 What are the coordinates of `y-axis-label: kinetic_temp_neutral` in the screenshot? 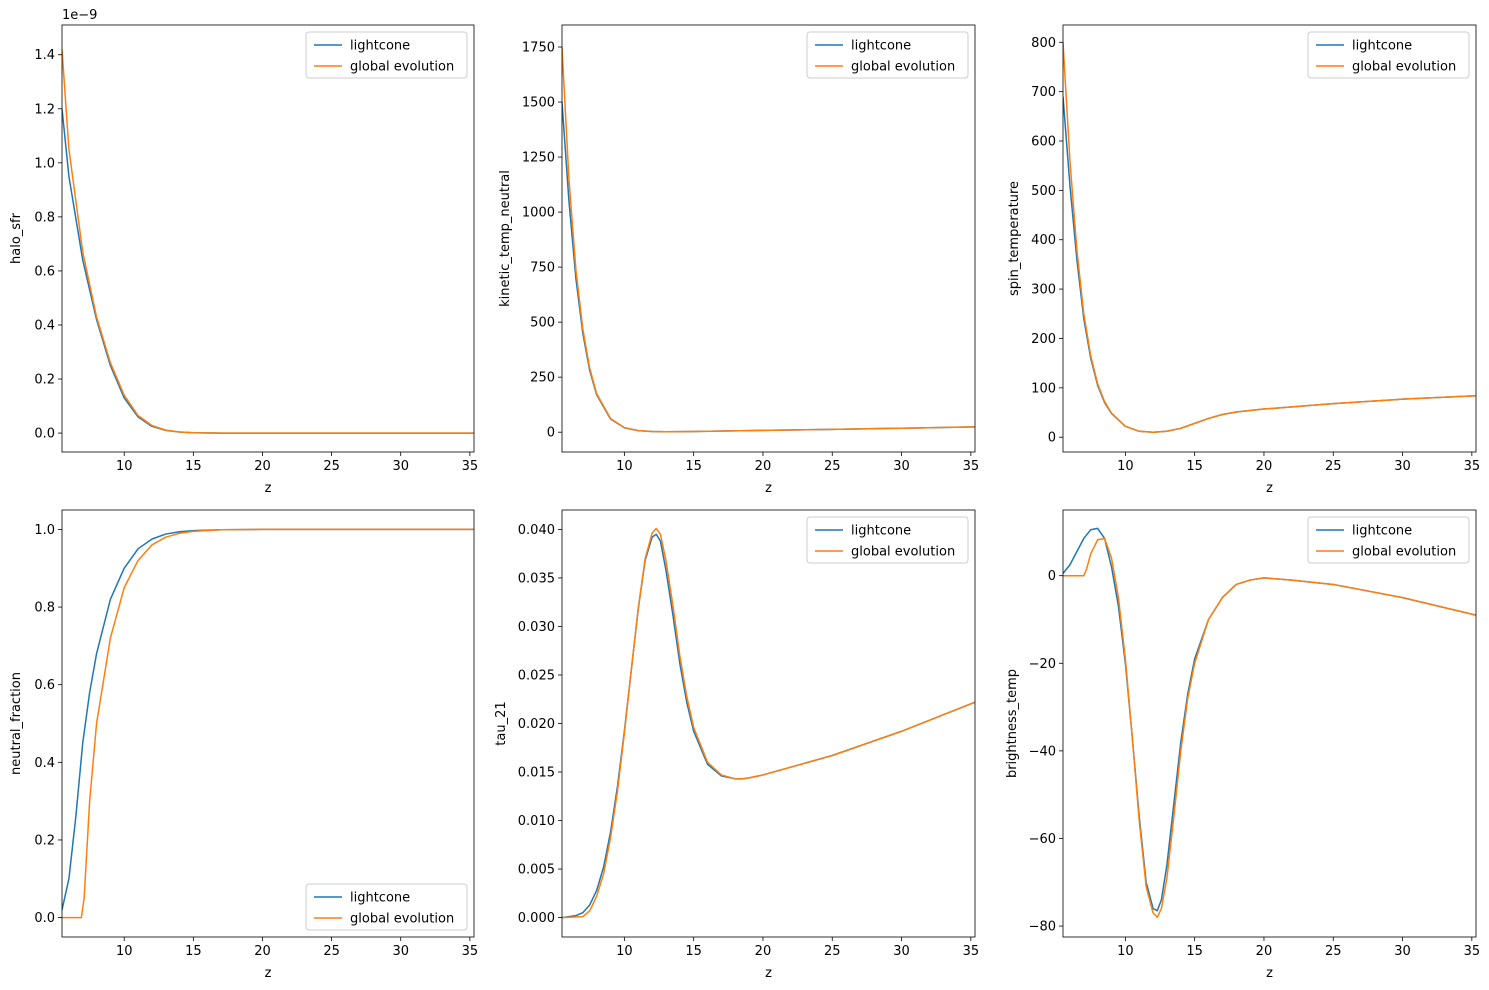 It's located at (505, 238).